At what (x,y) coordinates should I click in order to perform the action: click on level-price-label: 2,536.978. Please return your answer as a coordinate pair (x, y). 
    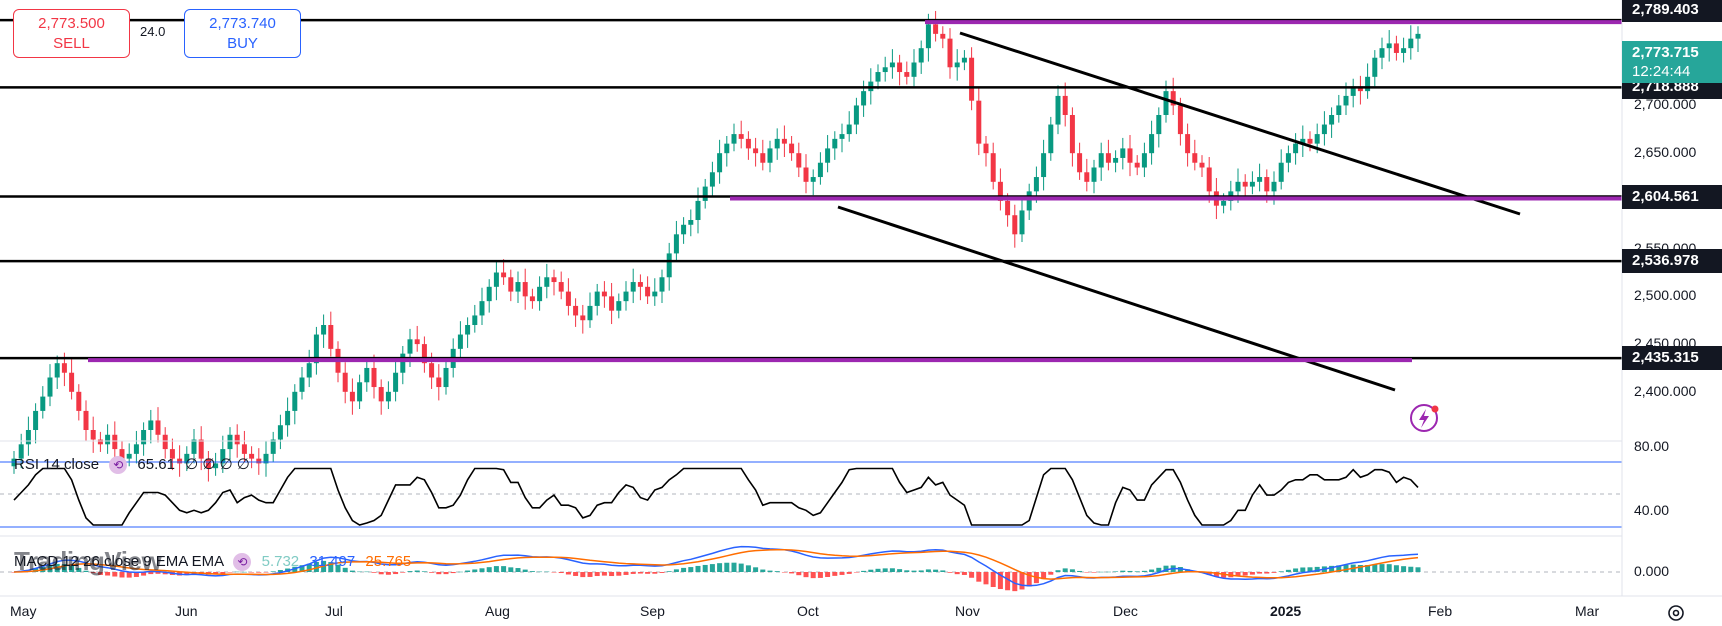
    Looking at the image, I should click on (1672, 261).